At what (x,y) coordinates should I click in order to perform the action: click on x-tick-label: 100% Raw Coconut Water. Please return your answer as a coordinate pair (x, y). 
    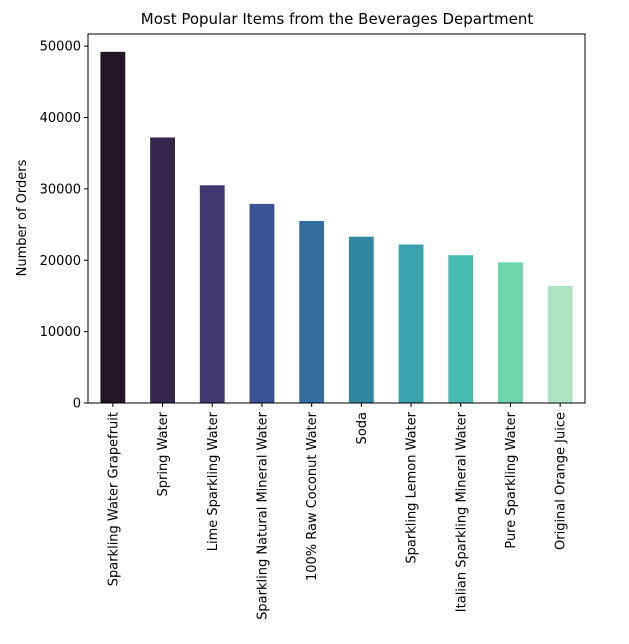
    Looking at the image, I should click on (312, 496).